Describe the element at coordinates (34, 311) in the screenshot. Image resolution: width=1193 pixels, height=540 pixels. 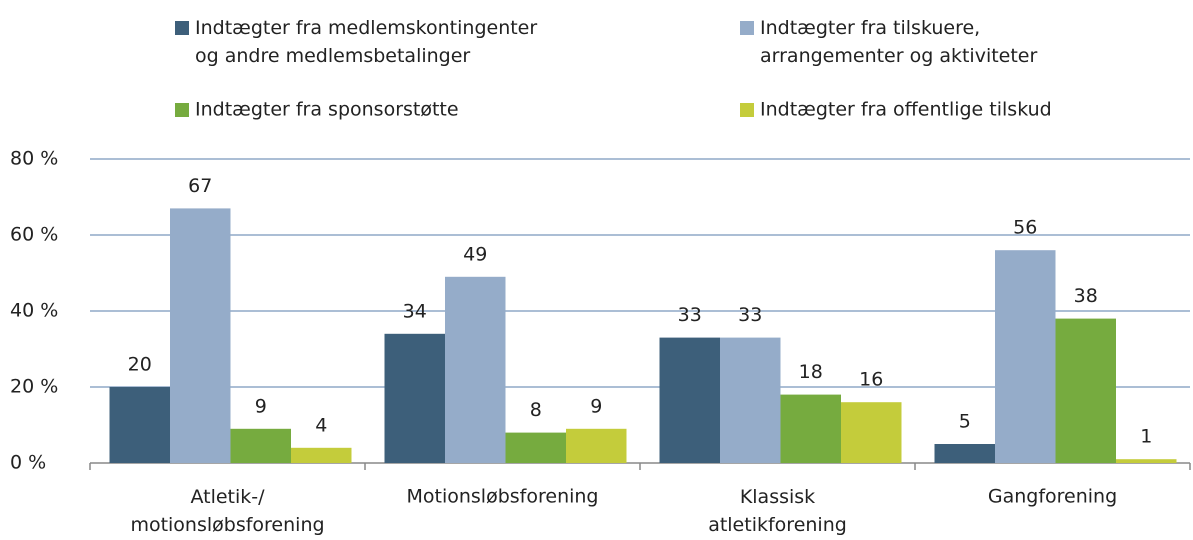
I see `y-tick-label: 40 %` at that location.